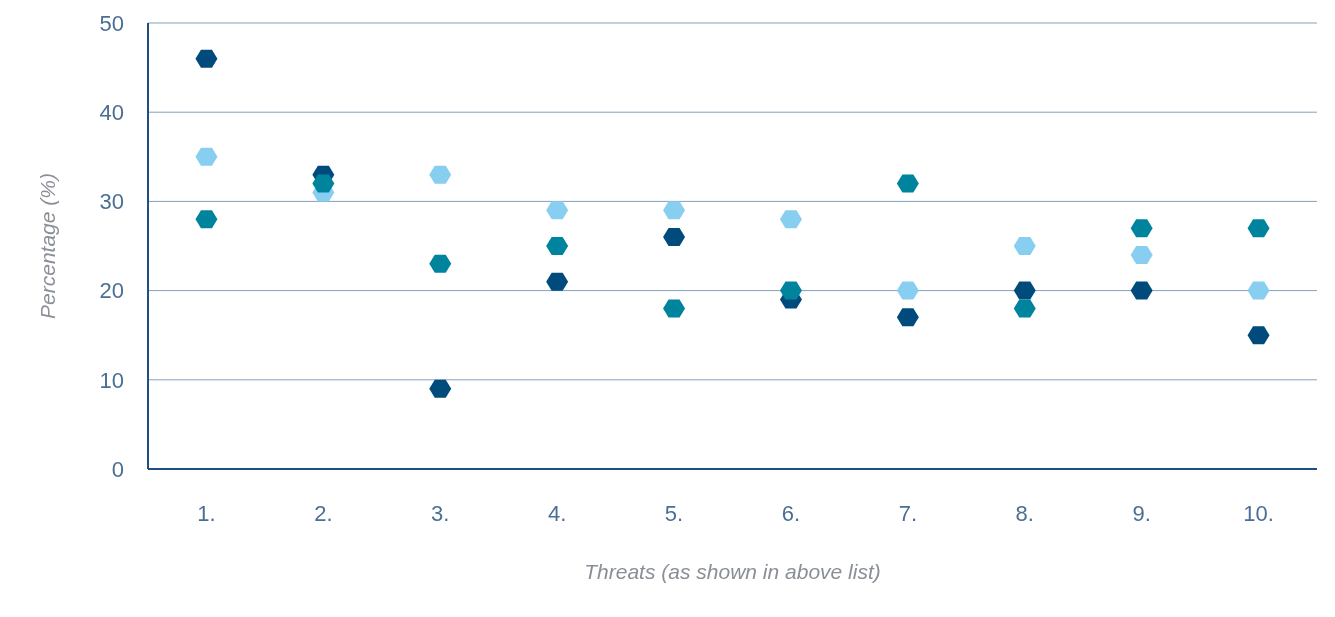 The width and height of the screenshot is (1335, 617). What do you see at coordinates (908, 513) in the screenshot?
I see `x-tick-label: 7.` at bounding box center [908, 513].